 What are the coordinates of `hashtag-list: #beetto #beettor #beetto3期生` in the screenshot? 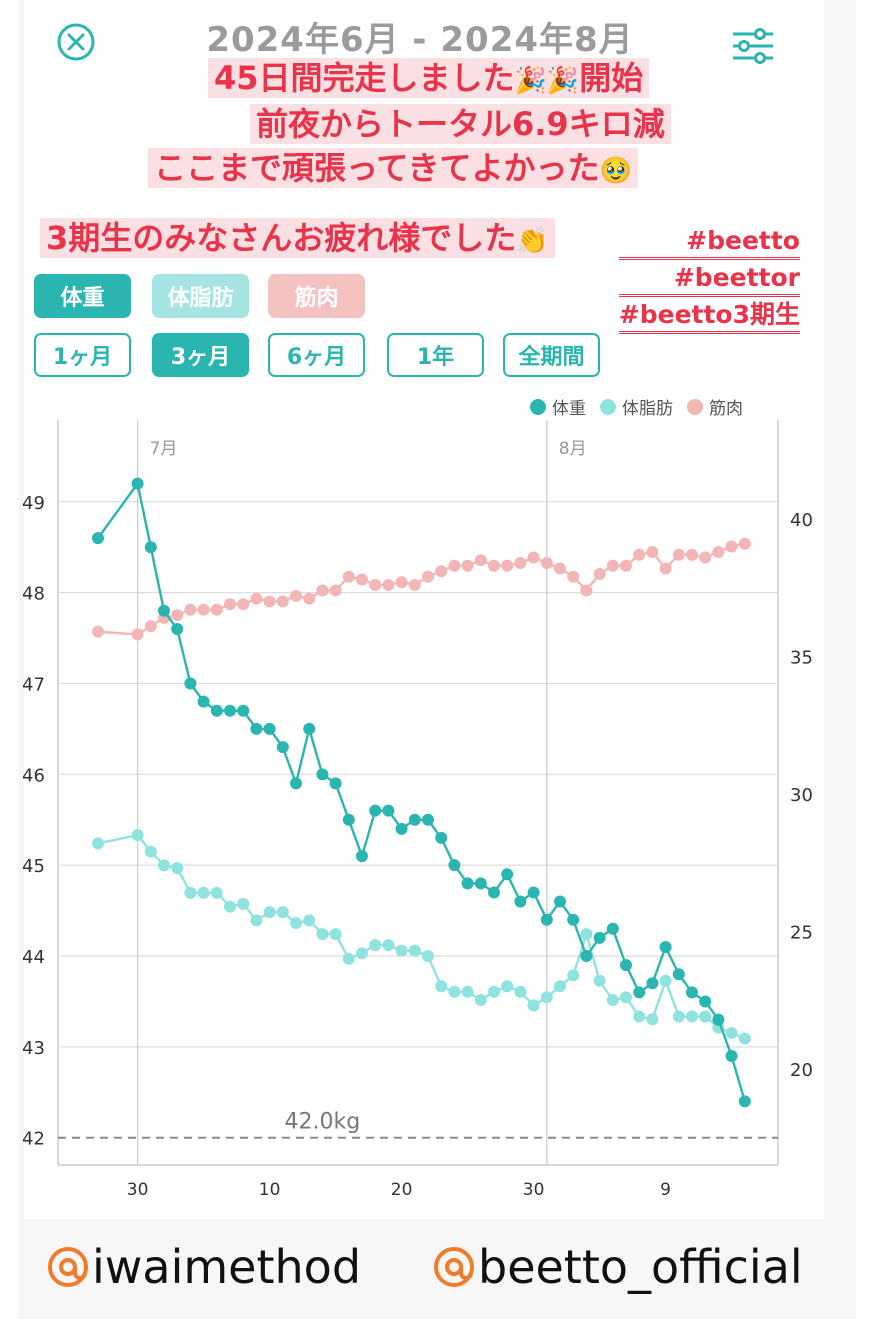 It's located at (709, 279).